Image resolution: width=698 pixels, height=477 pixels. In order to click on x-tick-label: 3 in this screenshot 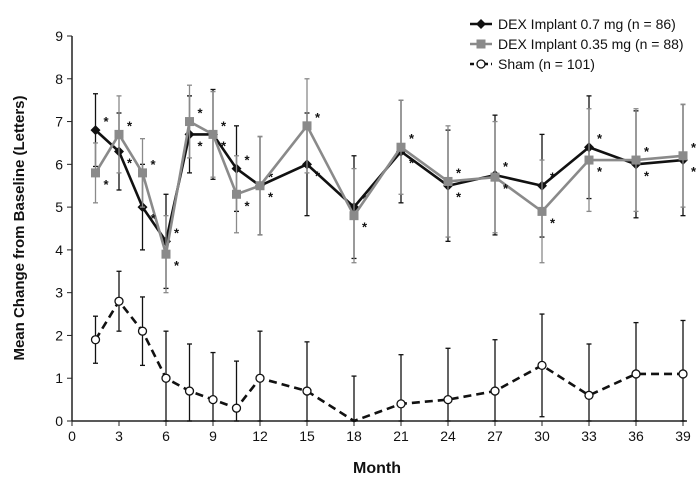, I will do `click(119, 436)`.